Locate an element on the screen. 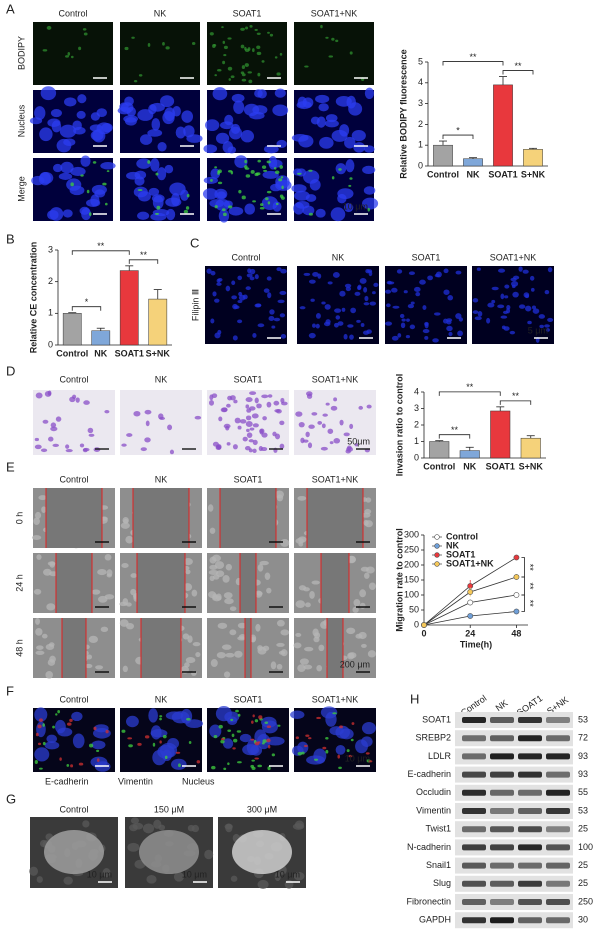  protein-label: Snail1 is located at coordinates (438, 865).